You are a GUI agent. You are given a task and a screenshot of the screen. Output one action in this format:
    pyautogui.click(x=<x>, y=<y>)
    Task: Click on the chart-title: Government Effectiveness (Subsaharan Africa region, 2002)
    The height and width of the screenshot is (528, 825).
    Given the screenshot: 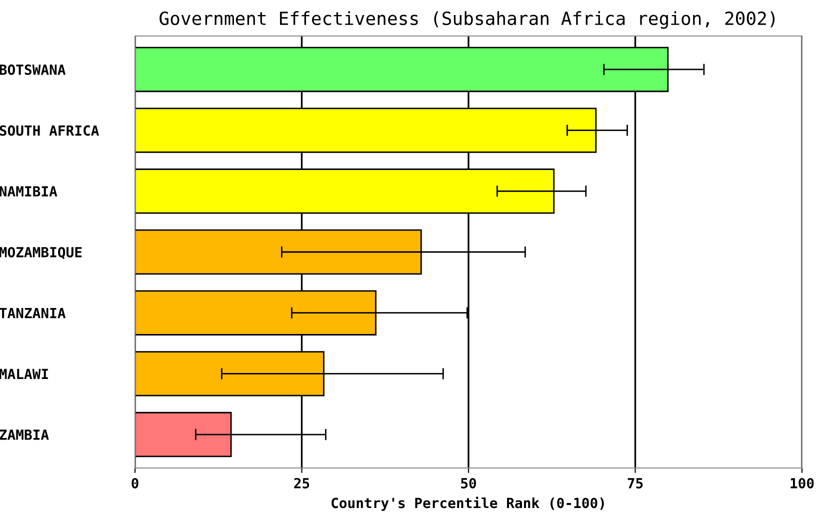 What is the action you would take?
    pyautogui.click(x=467, y=20)
    